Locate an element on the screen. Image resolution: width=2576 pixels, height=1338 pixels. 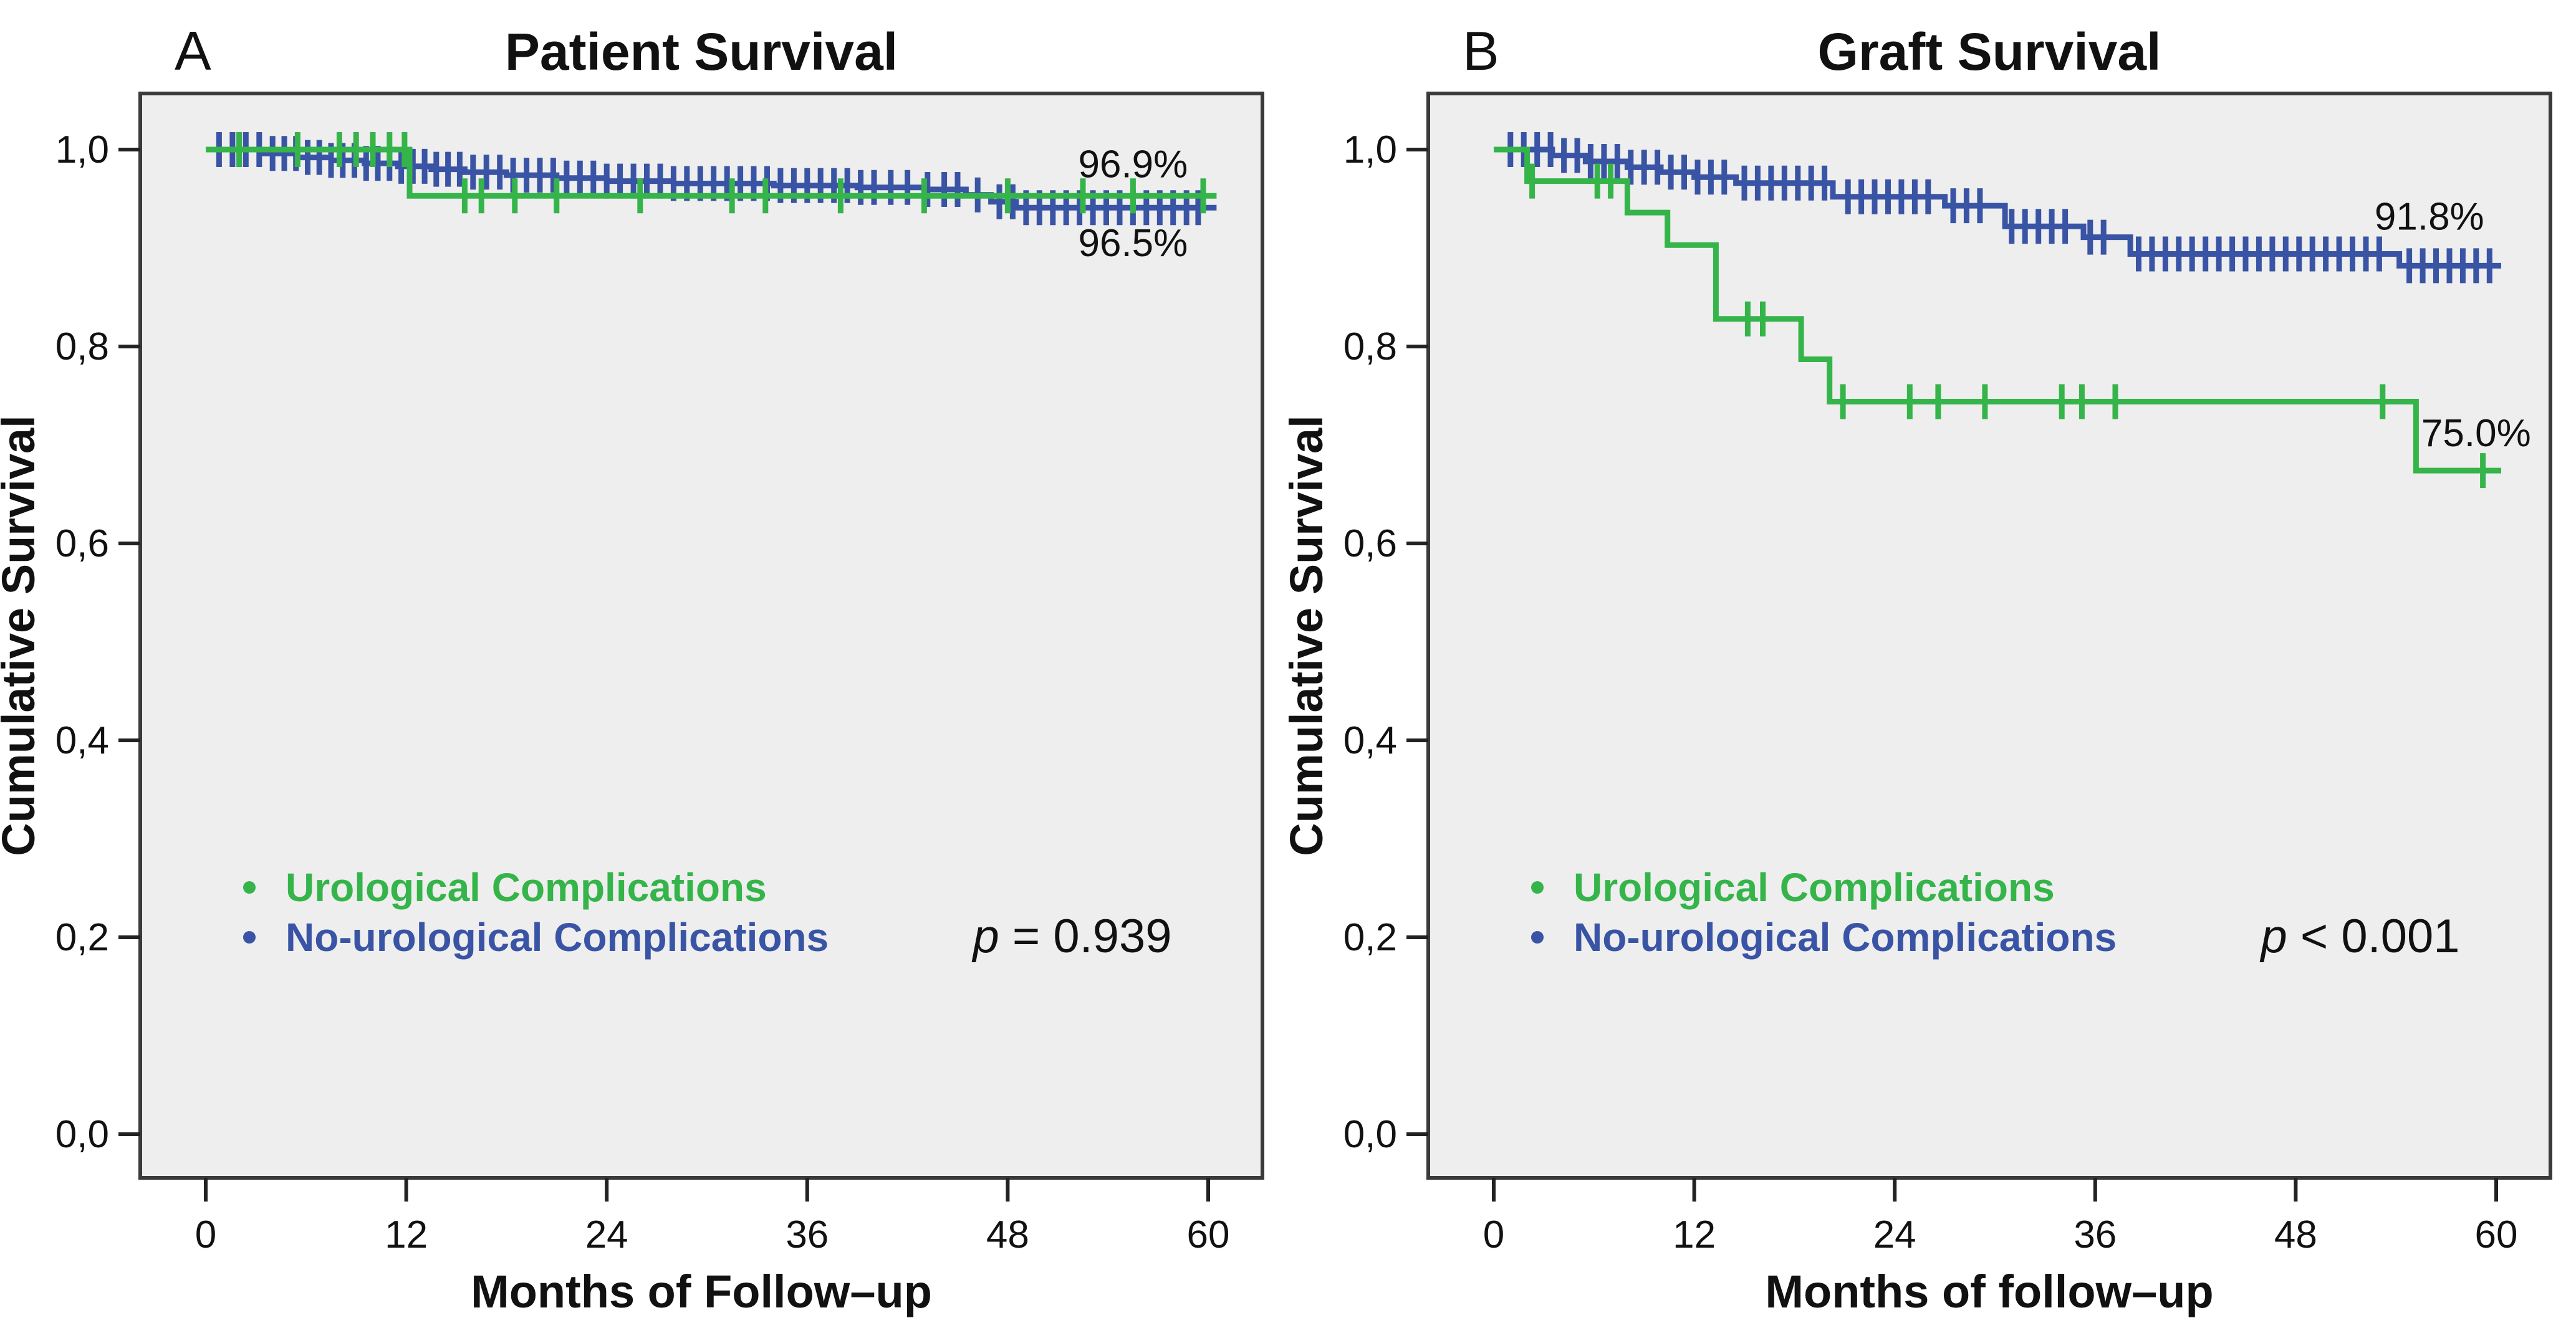
panel-letter: B is located at coordinates (1481, 51).